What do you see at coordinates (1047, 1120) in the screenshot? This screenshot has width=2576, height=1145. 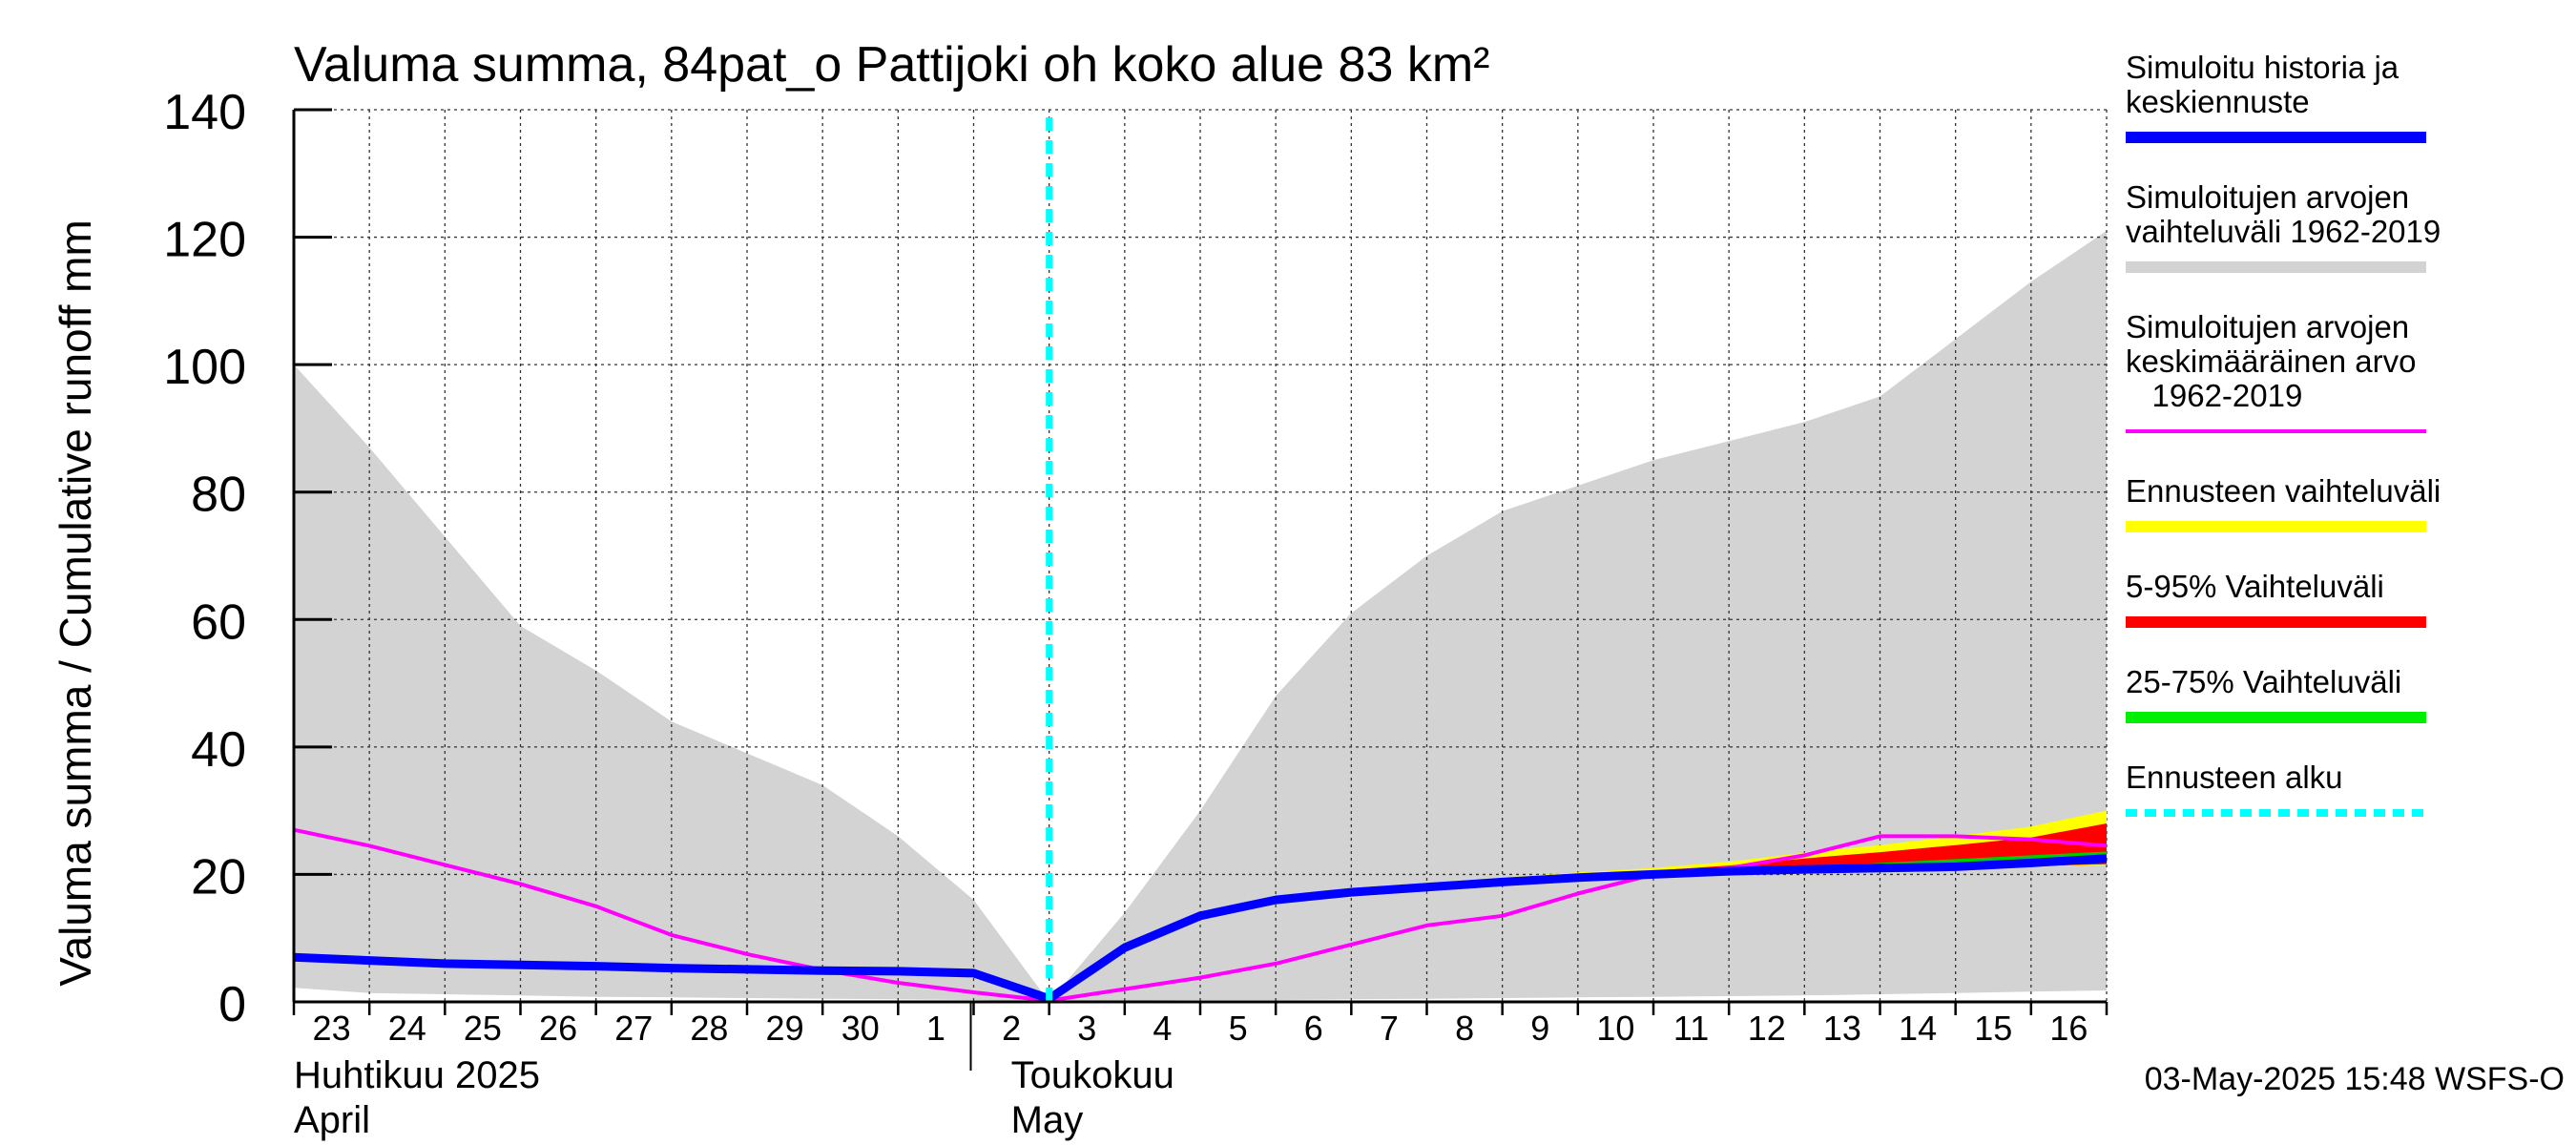 I see `month-label-en: May` at bounding box center [1047, 1120].